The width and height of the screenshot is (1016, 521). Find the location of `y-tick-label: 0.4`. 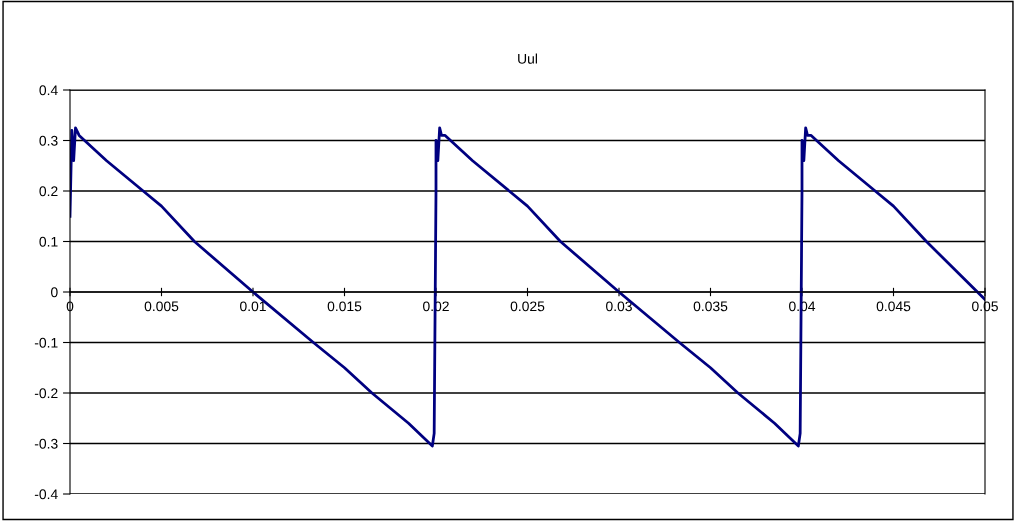

y-tick-label: 0.4 is located at coordinates (48, 90).